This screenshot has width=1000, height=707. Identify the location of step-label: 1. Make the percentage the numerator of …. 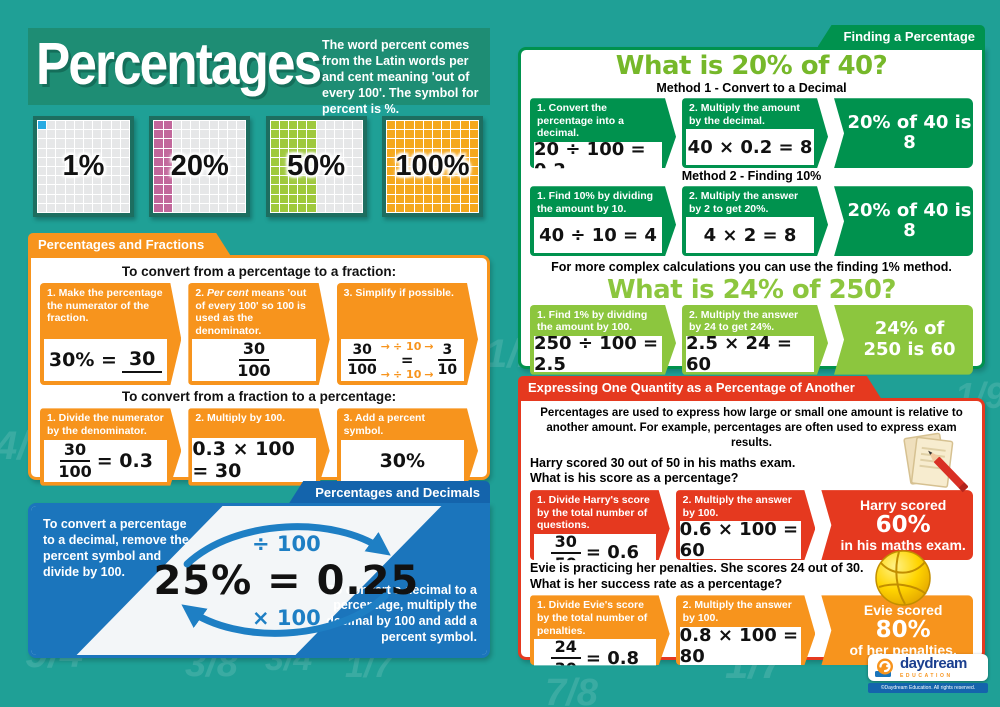
(105, 306).